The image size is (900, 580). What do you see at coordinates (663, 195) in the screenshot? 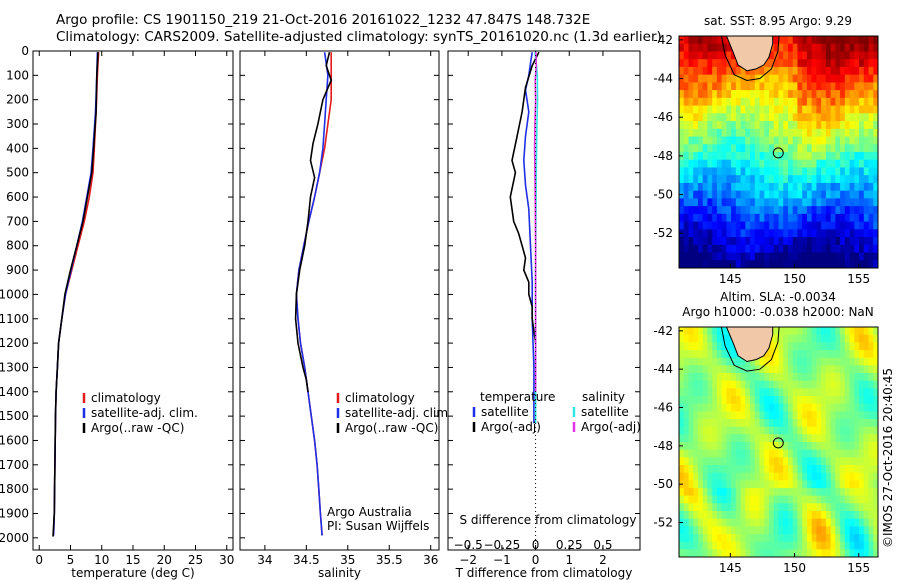
I see `sst-map-ytick-label: -50` at bounding box center [663, 195].